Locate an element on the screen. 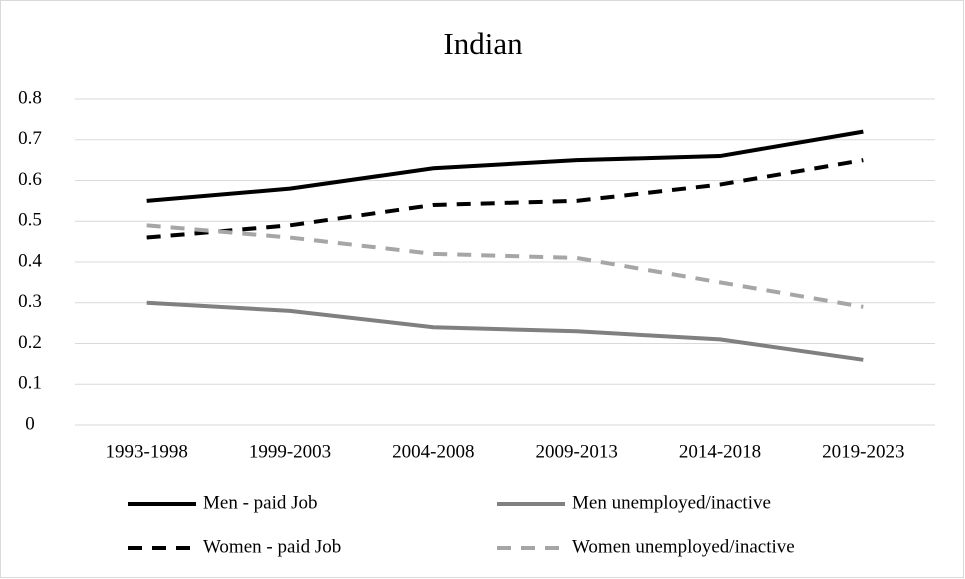  y-tick-label: 0.8 is located at coordinates (30, 97).